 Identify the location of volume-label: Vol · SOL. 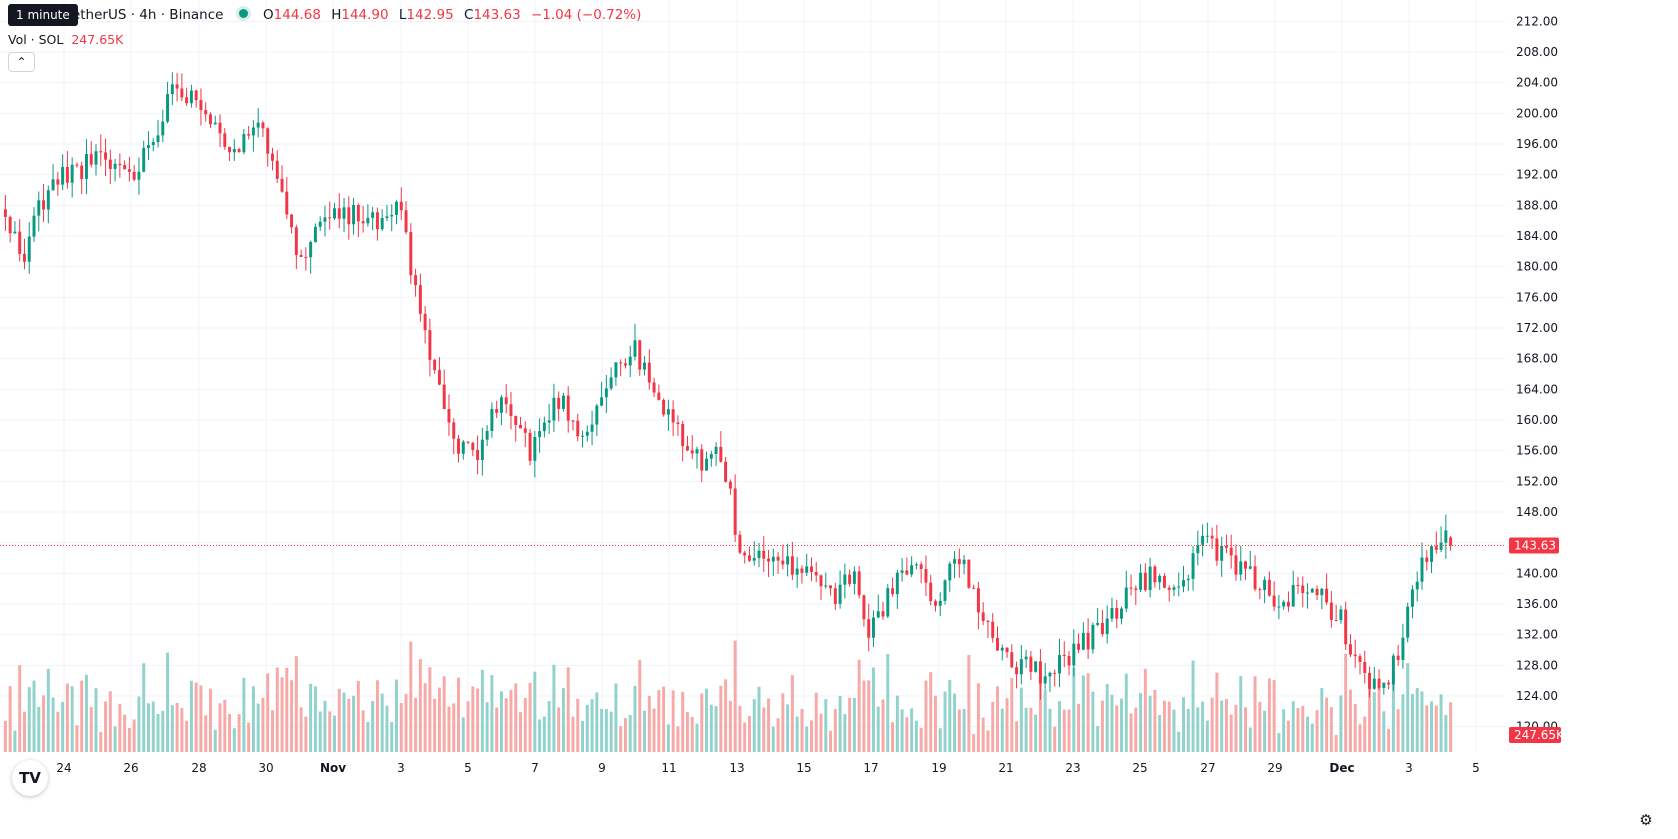
(36, 39).